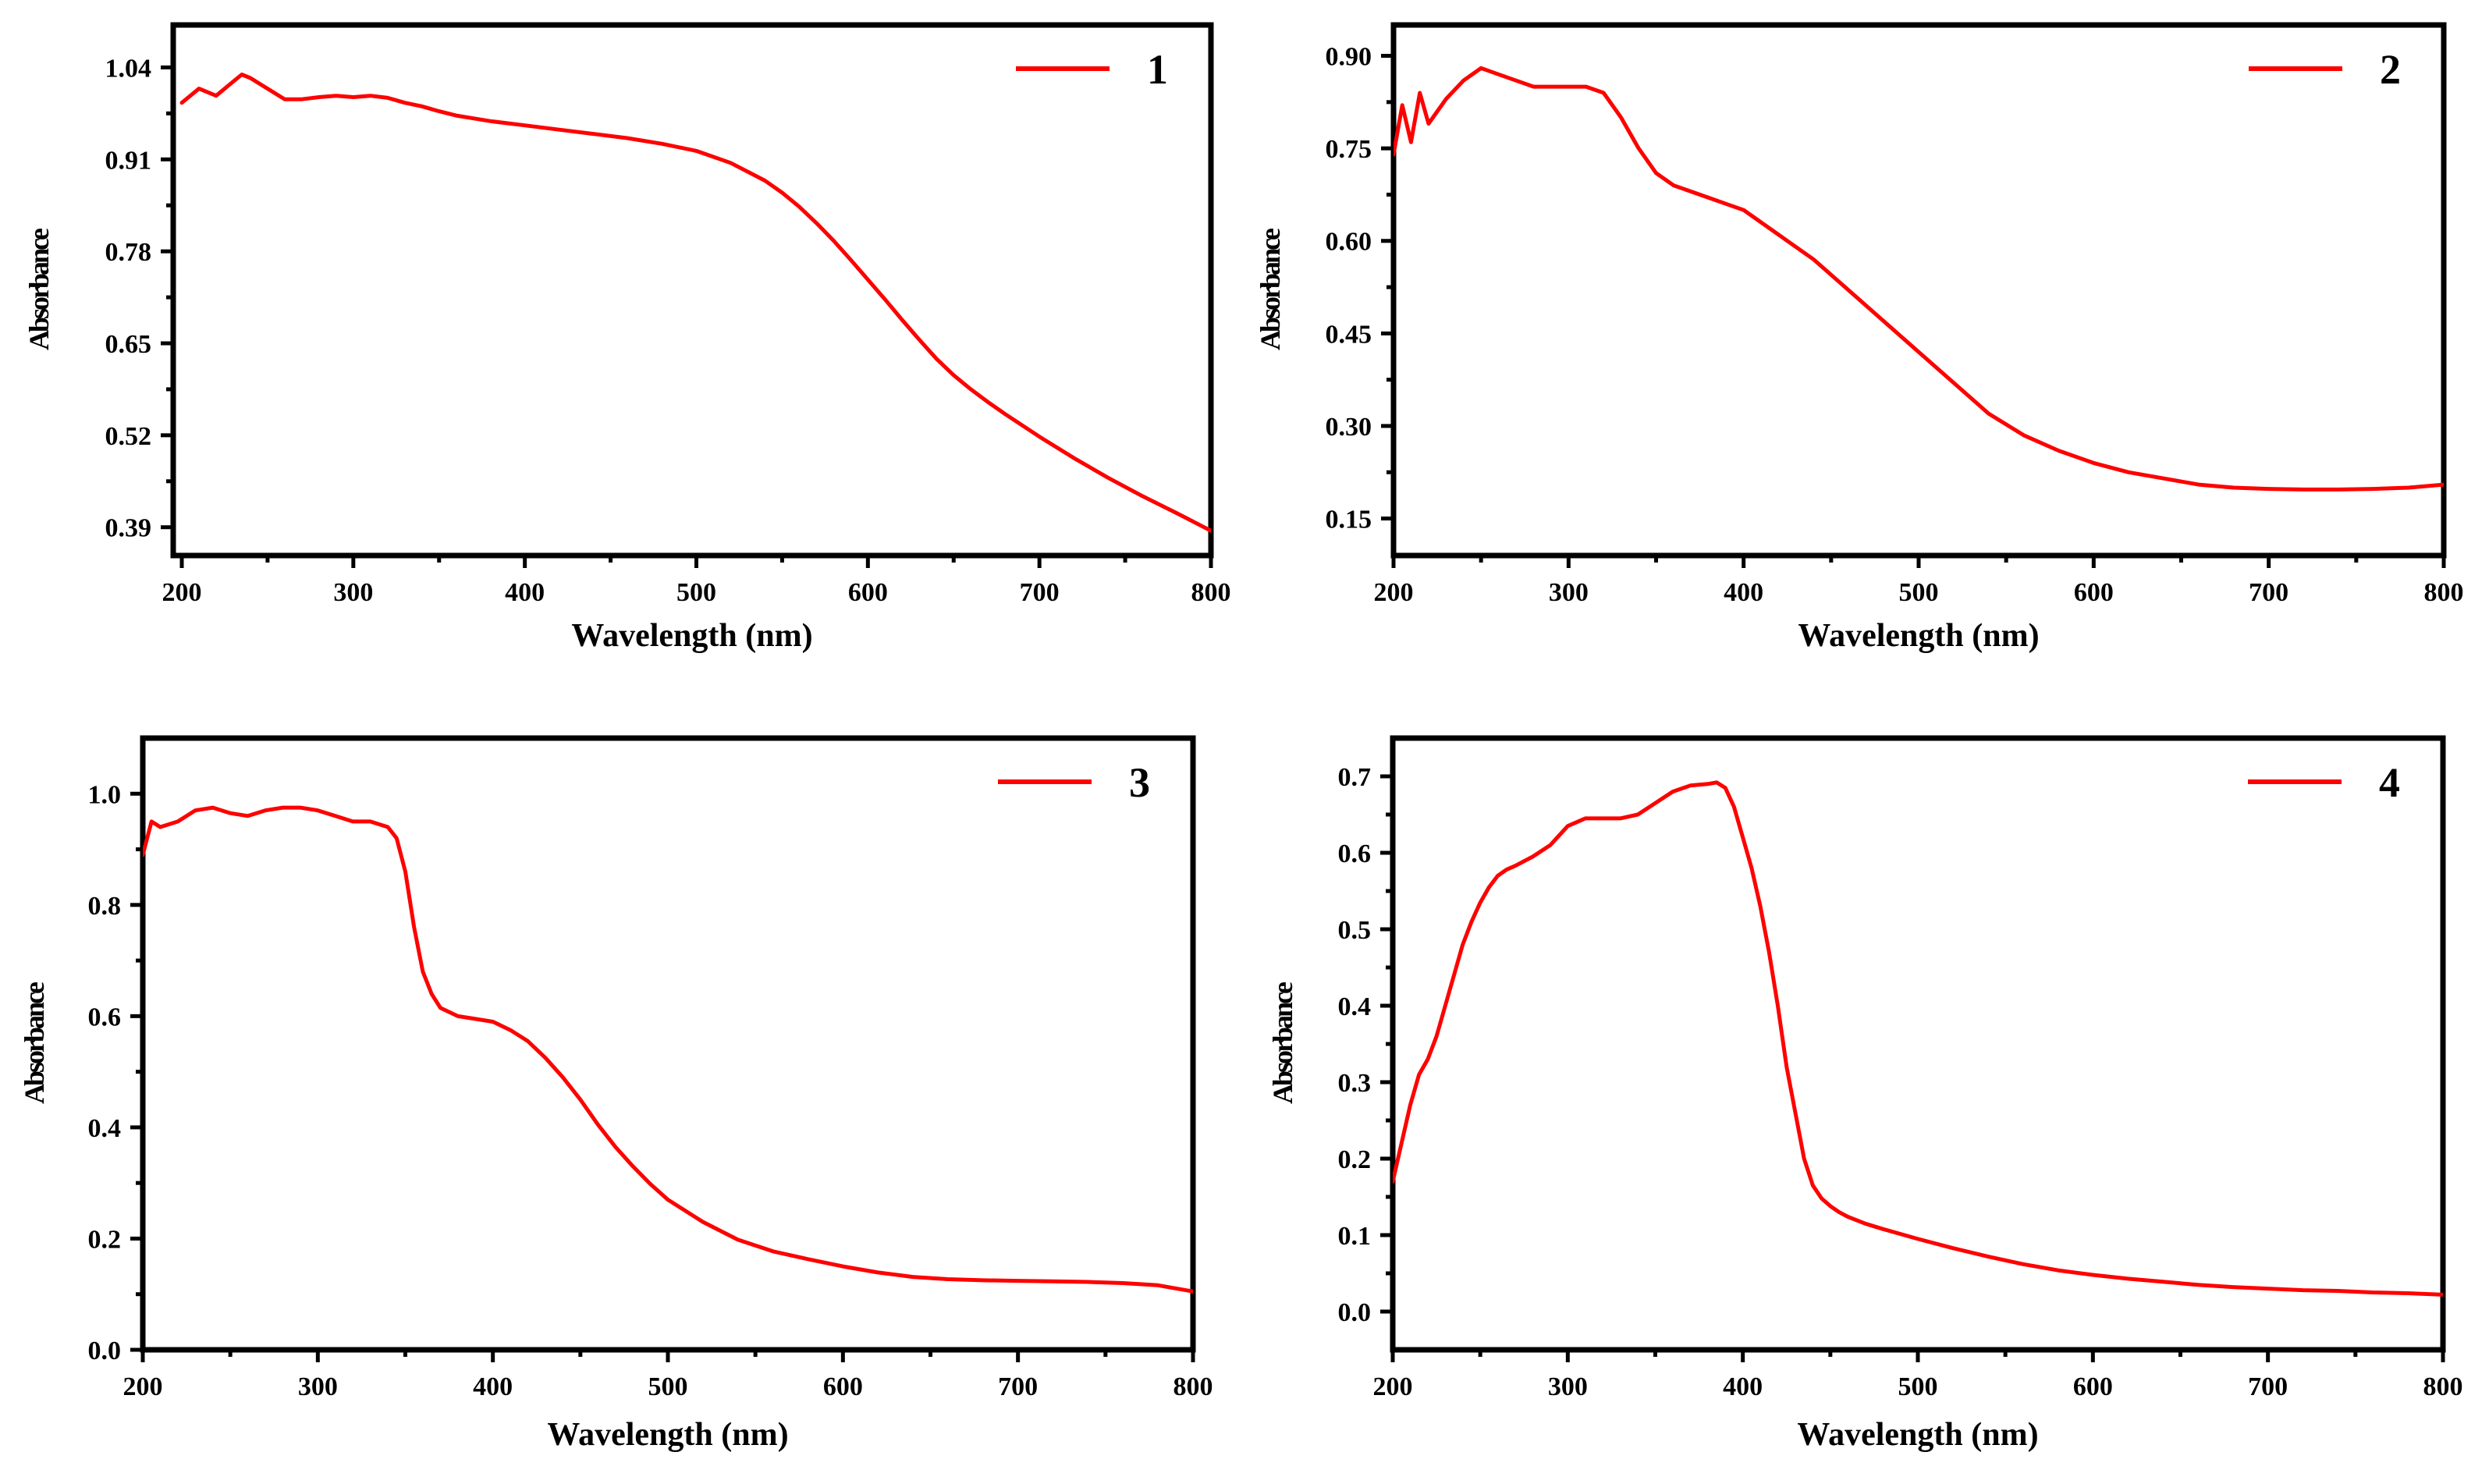 Image resolution: width=2489 pixels, height=1484 pixels. I want to click on y-tick-label-1-4: 0.91, so click(128, 160).